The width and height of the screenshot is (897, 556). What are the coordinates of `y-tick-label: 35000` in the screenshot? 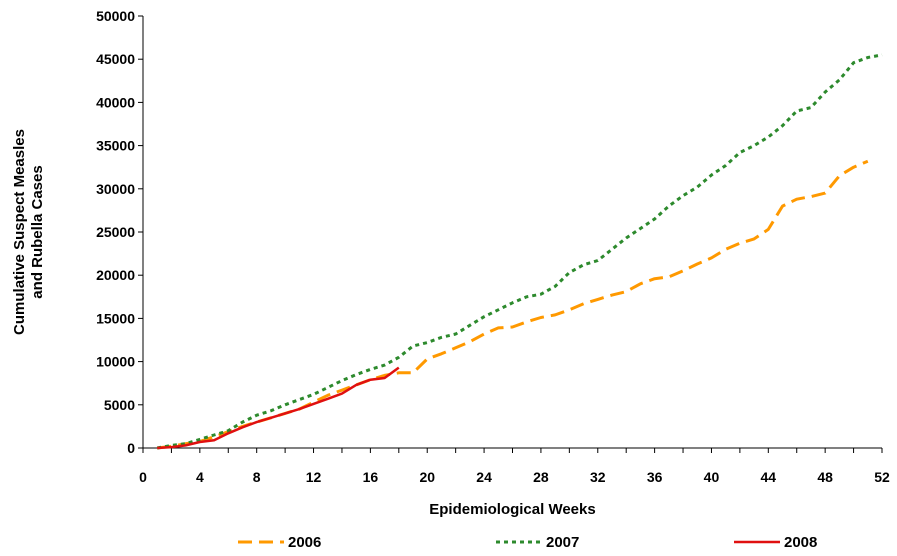 It's located at (115, 146).